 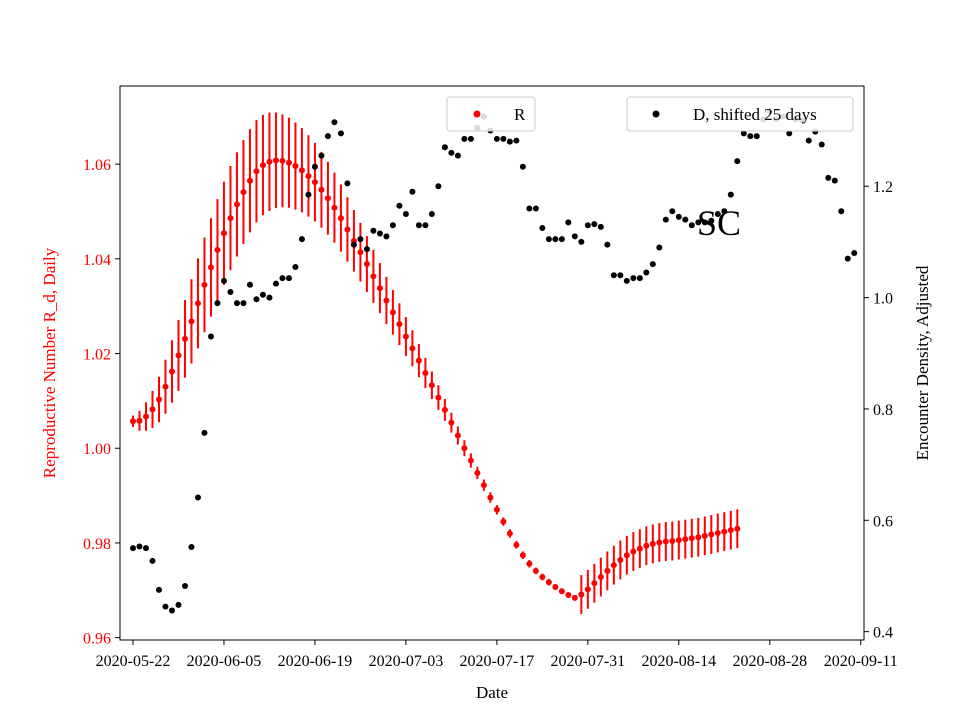 I want to click on x-tick-label: 2020-06-05, so click(x=224, y=661).